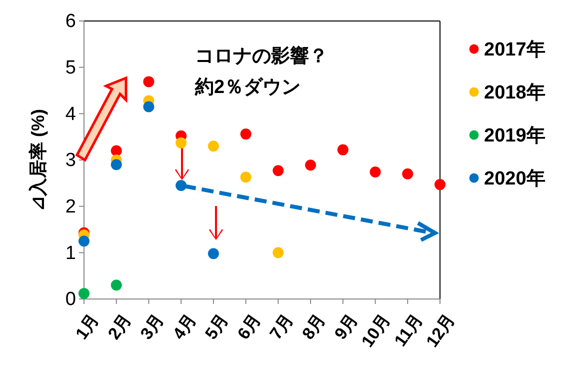 Image resolution: width=587 pixels, height=381 pixels. I want to click on y-tick-label: 1, so click(70, 253).